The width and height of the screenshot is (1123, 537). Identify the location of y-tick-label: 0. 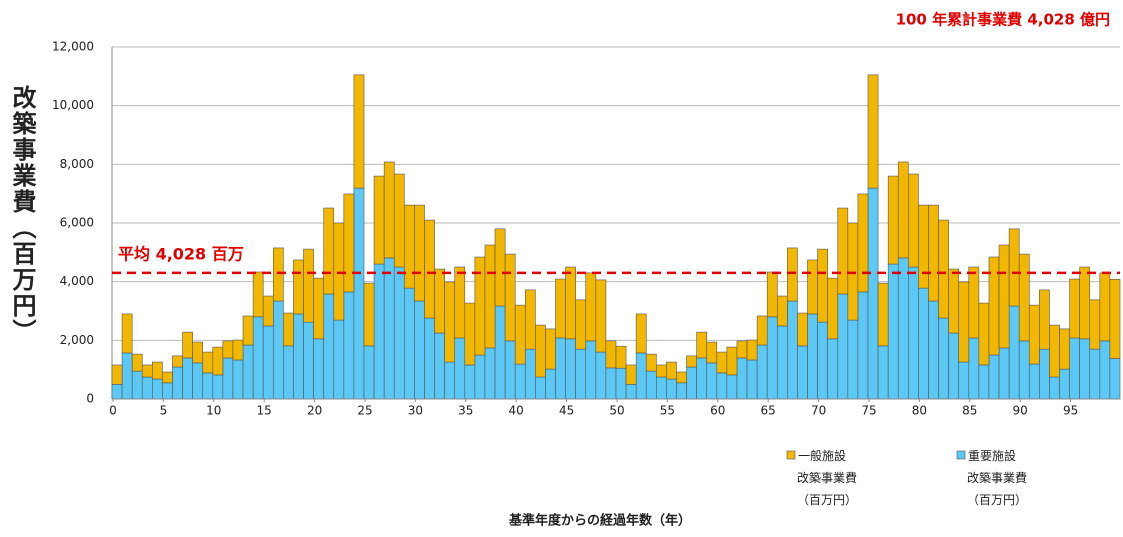
(90, 399).